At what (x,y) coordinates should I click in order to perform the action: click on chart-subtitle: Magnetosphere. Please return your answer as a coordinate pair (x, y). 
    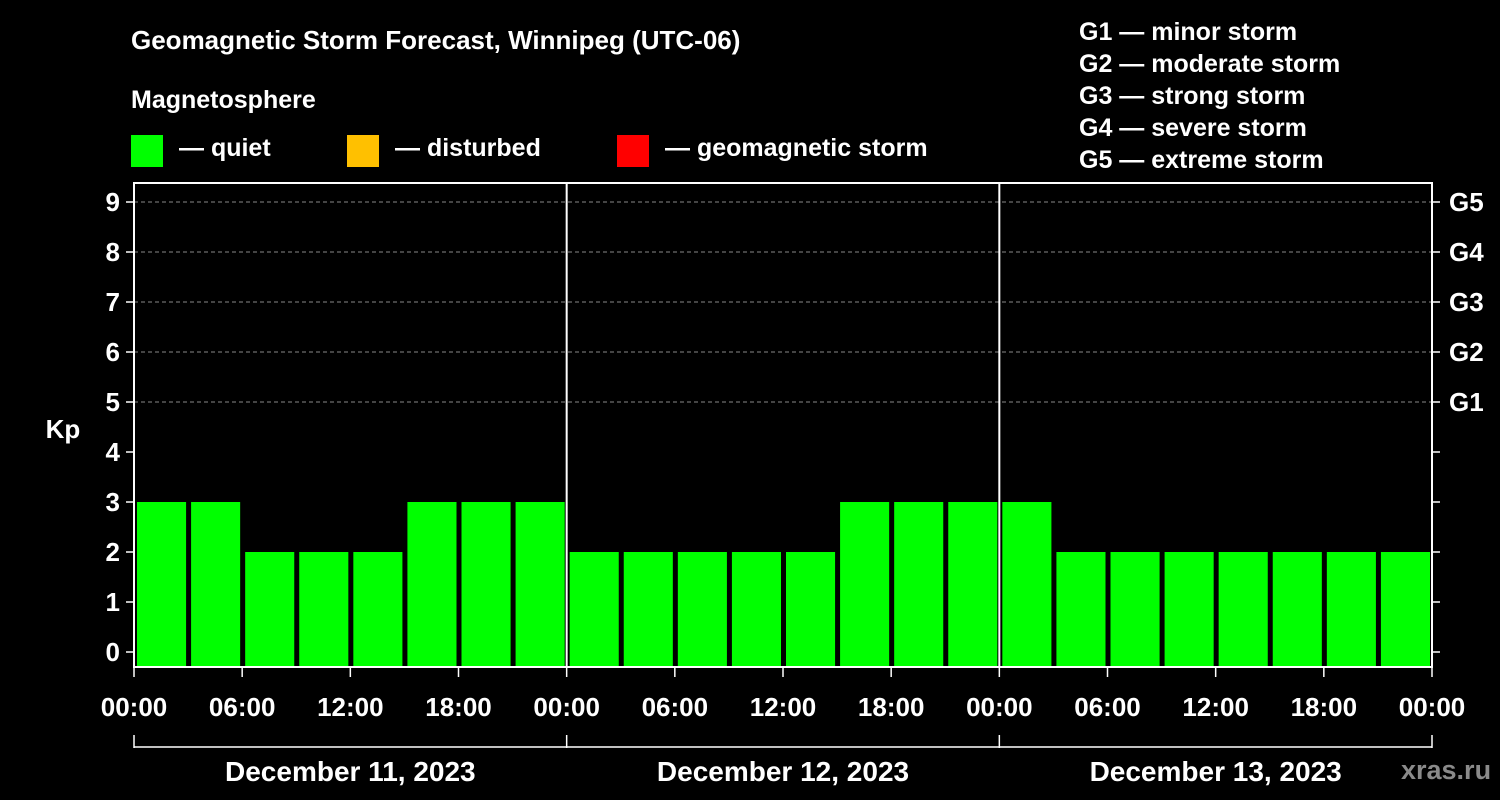
    Looking at the image, I should click on (223, 100).